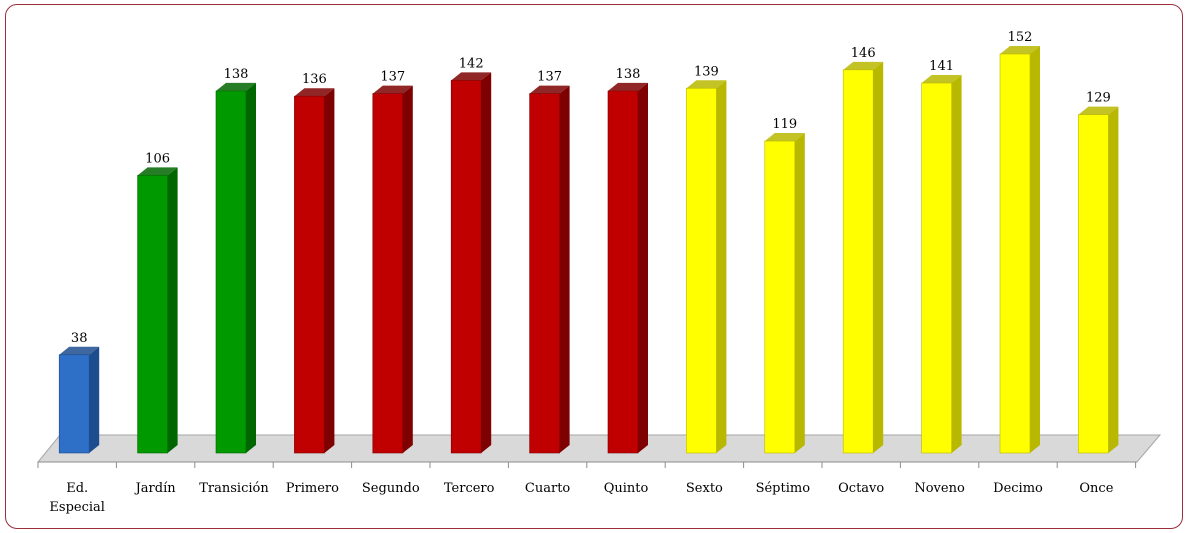  Describe the element at coordinates (939, 488) in the screenshot. I see `tick-label-noveno: Noveno` at that location.